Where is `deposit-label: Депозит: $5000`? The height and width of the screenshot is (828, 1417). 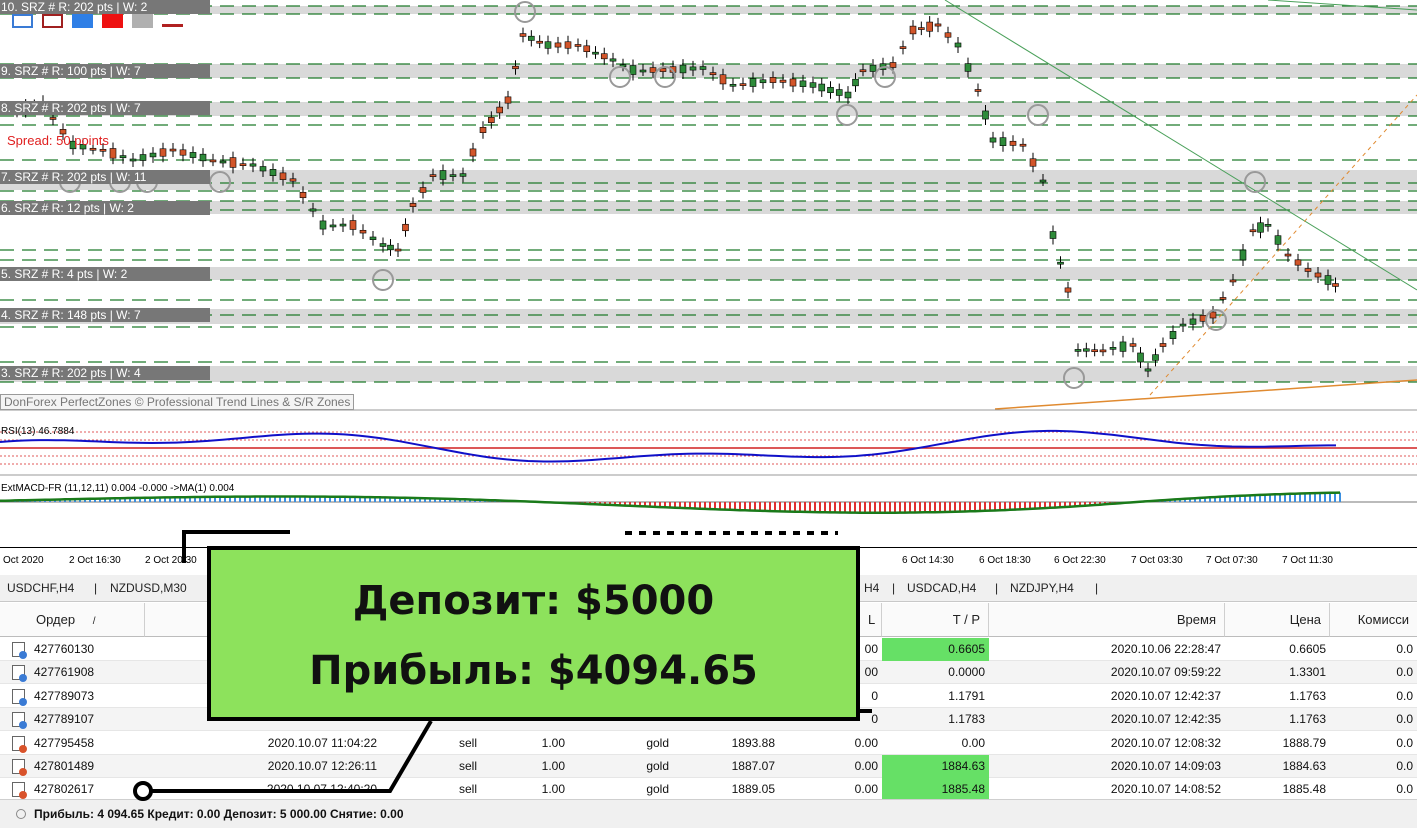
deposit-label: Депозит: $5000 is located at coordinates (533, 601).